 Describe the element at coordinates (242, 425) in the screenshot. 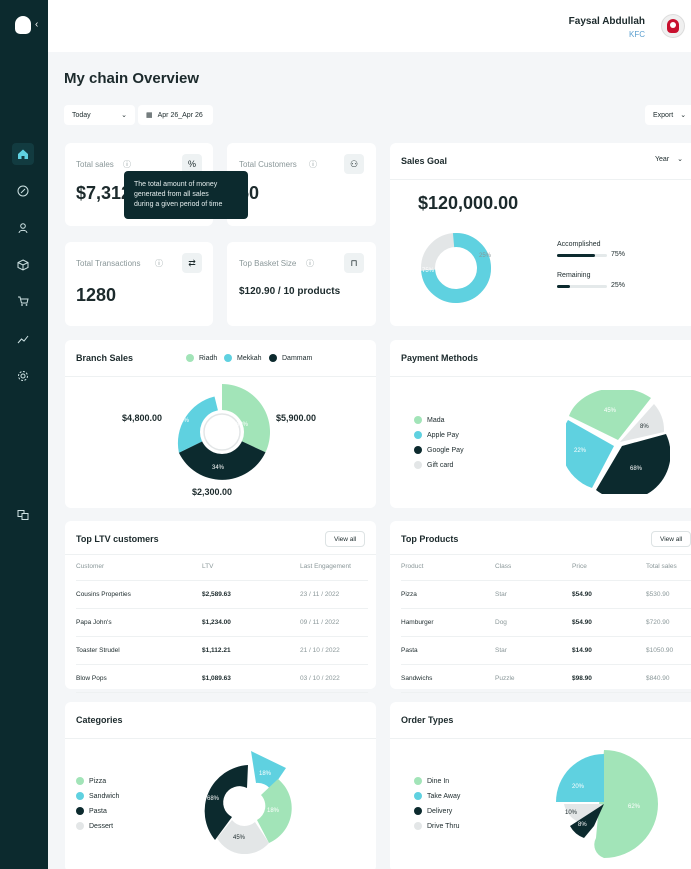

I see `slice-label: 32%` at that location.